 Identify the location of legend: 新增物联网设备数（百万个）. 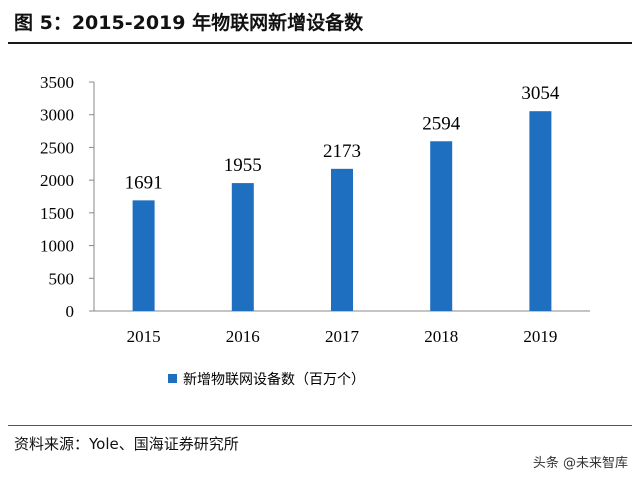
(266, 379).